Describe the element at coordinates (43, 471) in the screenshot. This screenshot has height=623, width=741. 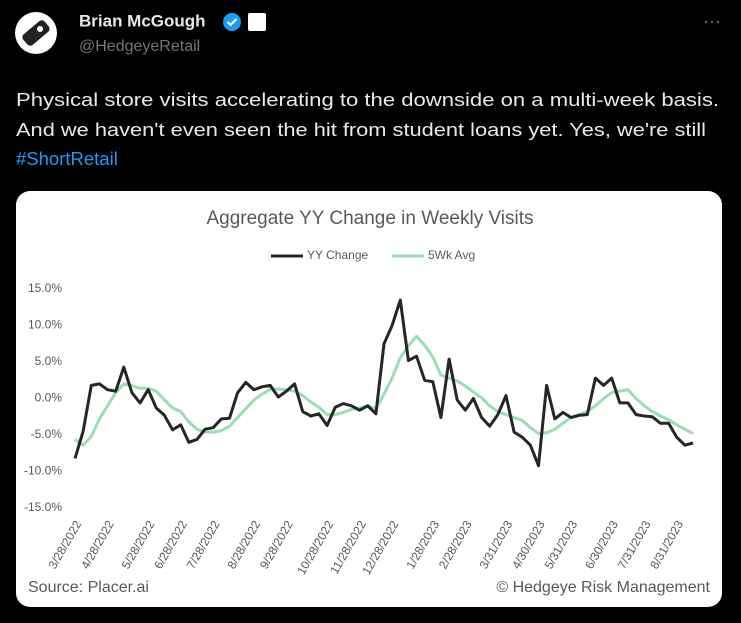
I see `y-tick-label: -10.0%` at that location.